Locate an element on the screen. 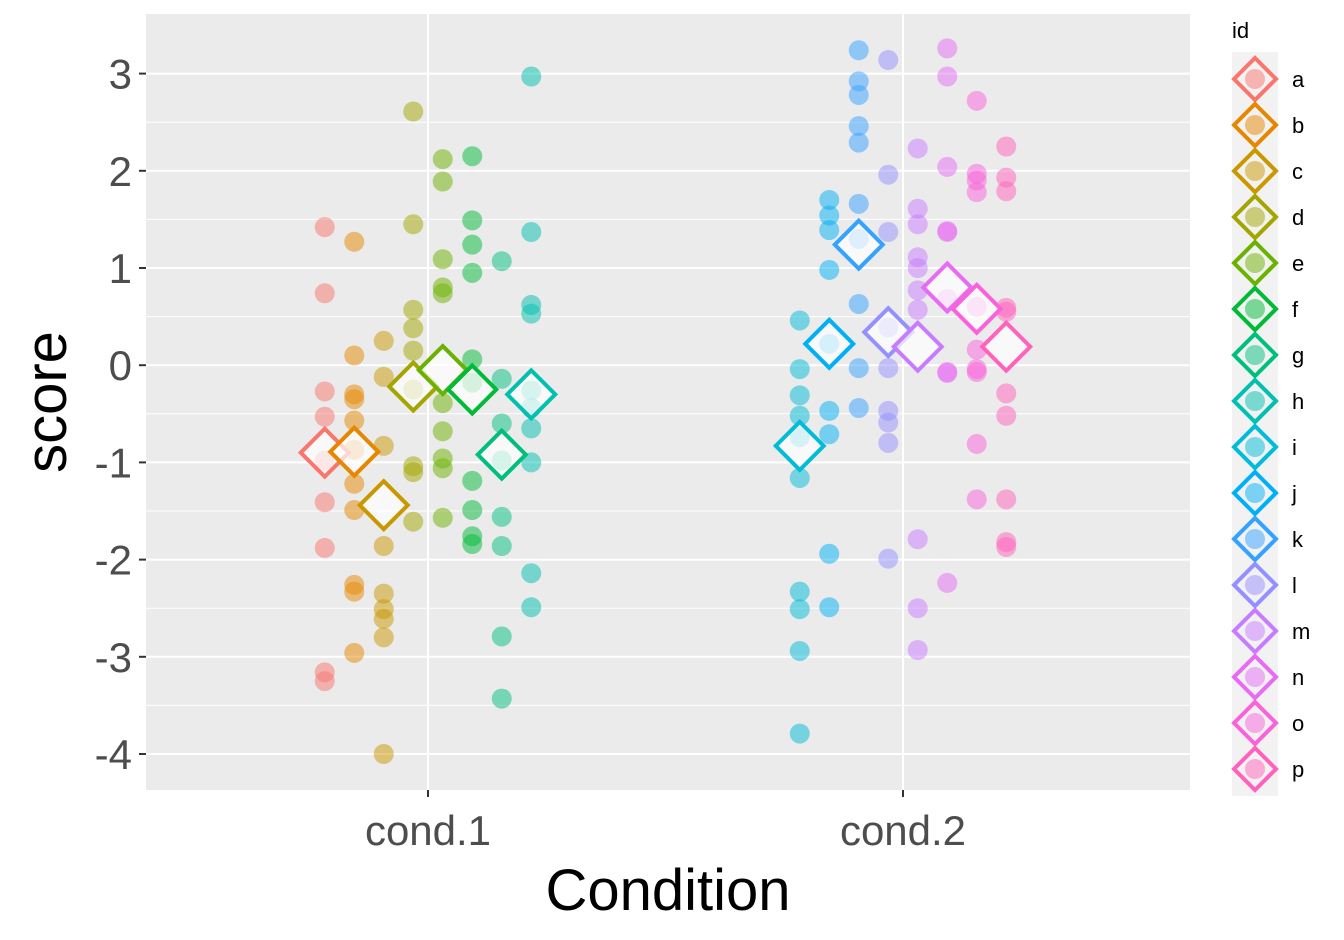 Image resolution: width=1344 pixels, height=940 pixels. legend-label-m: m is located at coordinates (1301, 631).